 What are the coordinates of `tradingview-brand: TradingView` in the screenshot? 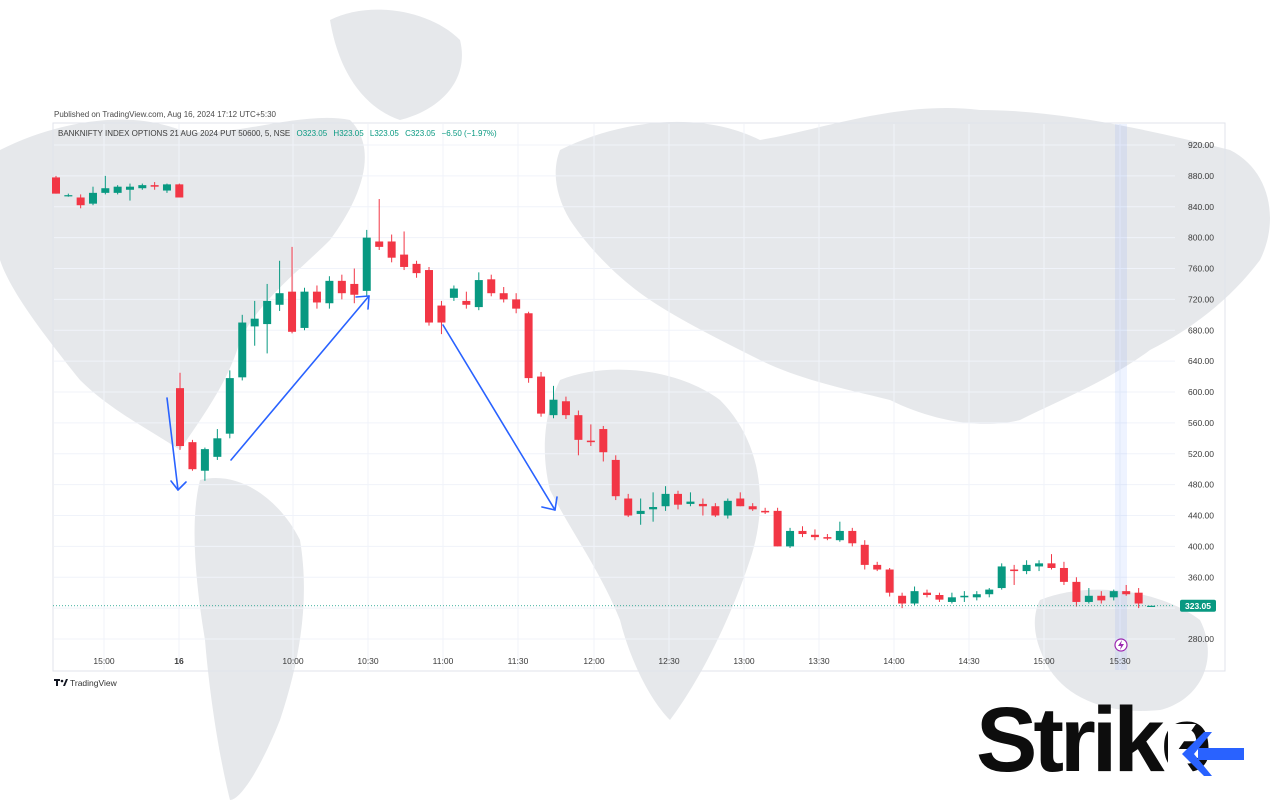 It's located at (86, 683).